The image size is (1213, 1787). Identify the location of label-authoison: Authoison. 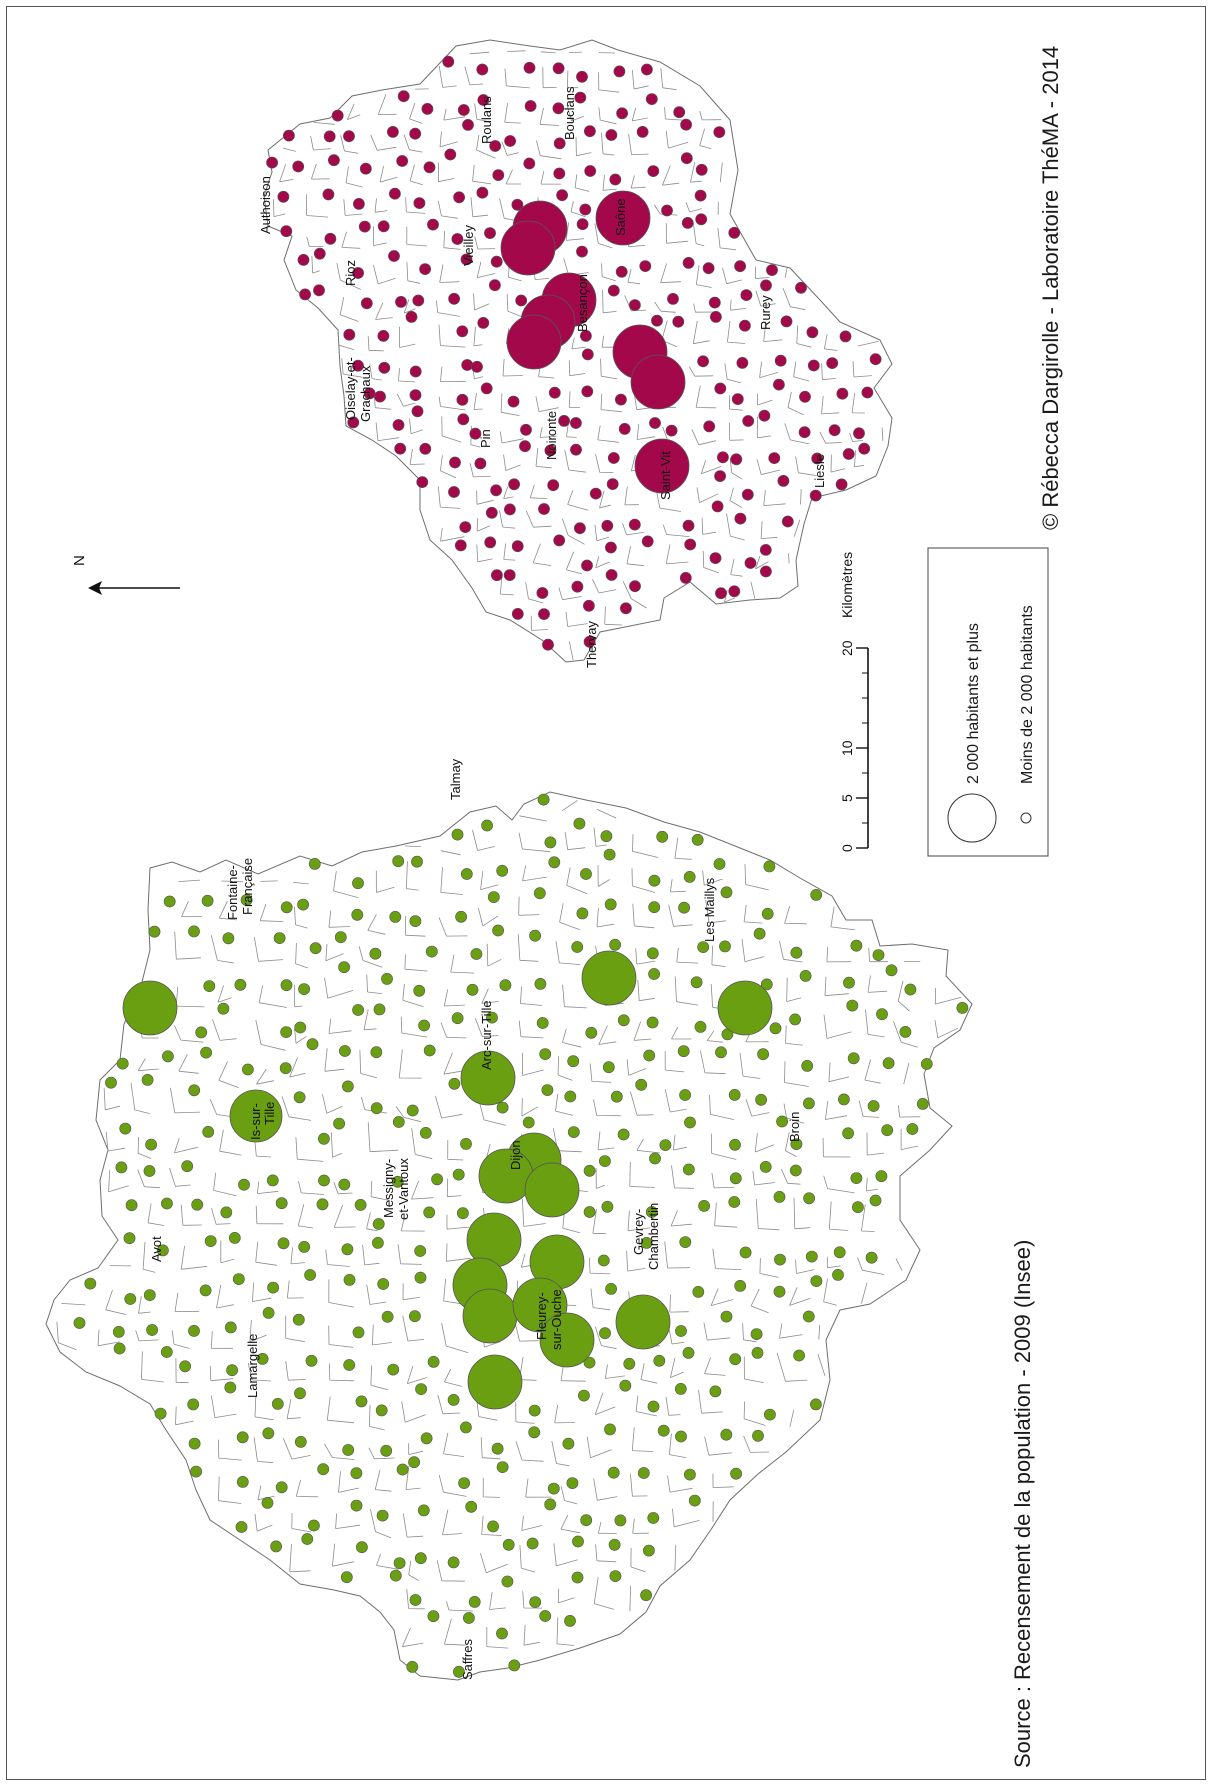
(265, 205).